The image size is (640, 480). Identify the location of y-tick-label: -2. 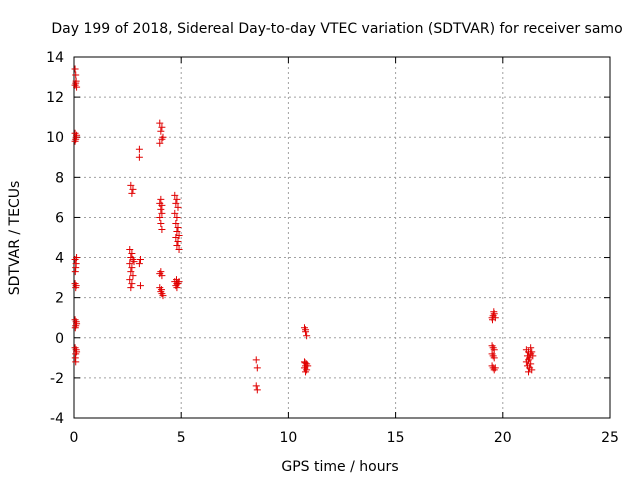
(57, 379).